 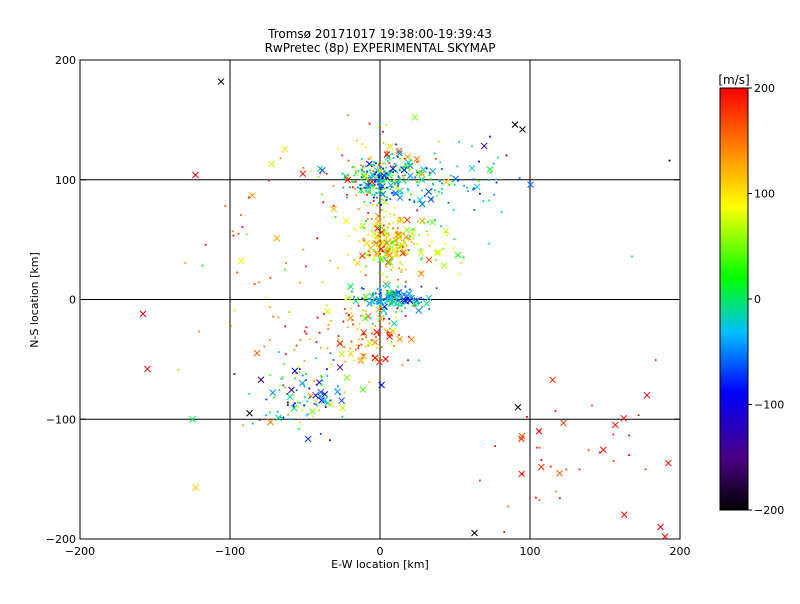 I want to click on colorbar-tick-label: 100, so click(x=764, y=194).